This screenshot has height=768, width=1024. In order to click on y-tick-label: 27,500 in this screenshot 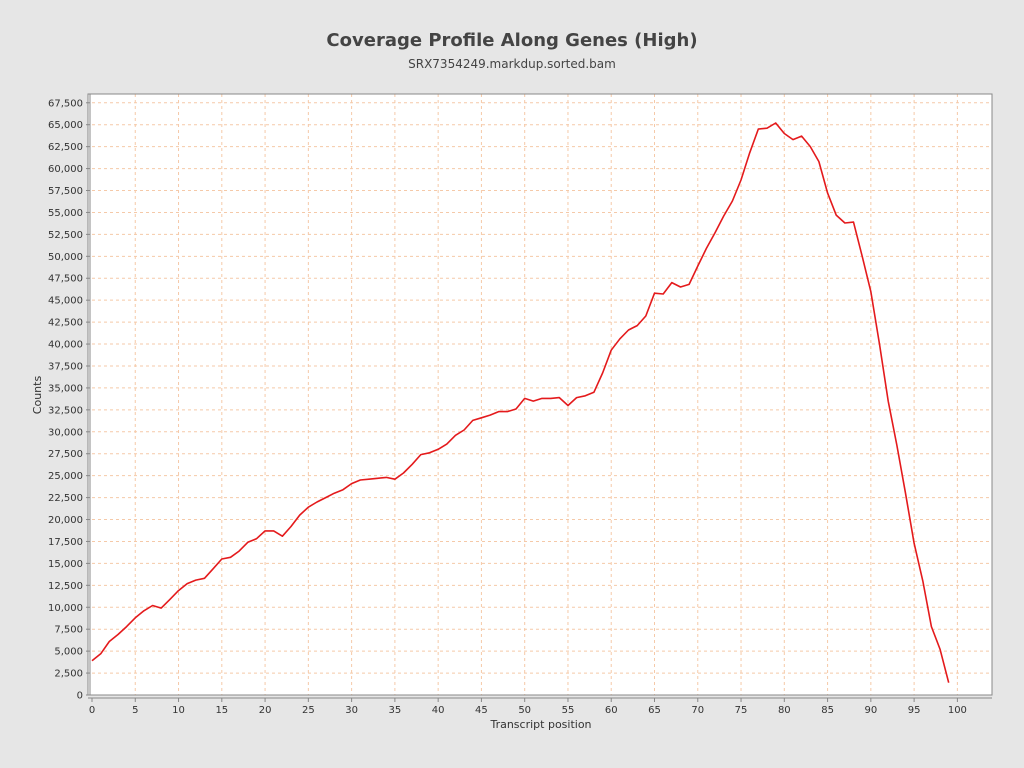, I will do `click(65, 454)`.